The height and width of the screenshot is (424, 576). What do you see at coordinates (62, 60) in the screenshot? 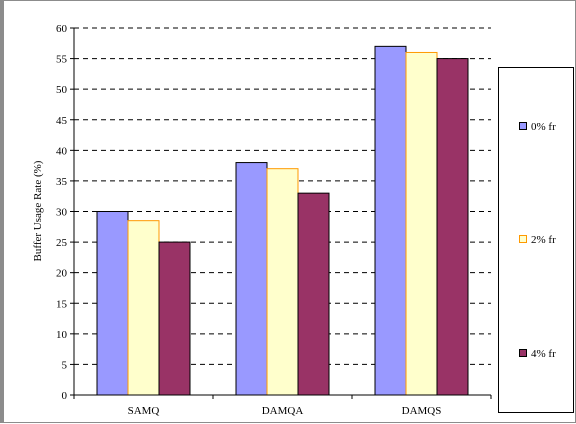
I see `y-tick-label-55: 55` at bounding box center [62, 60].